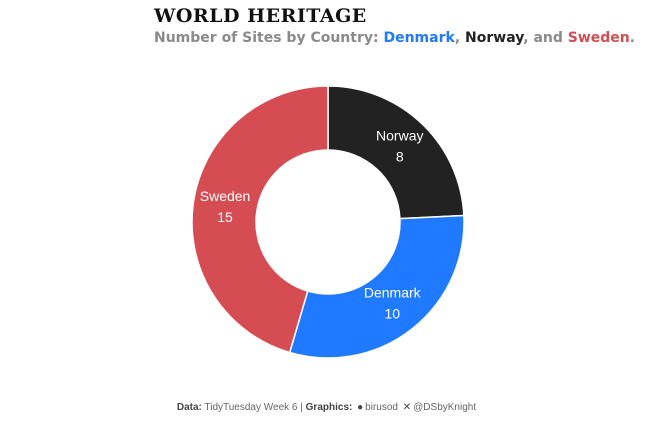  I want to click on x-twitter-icon: ✕, so click(407, 407).